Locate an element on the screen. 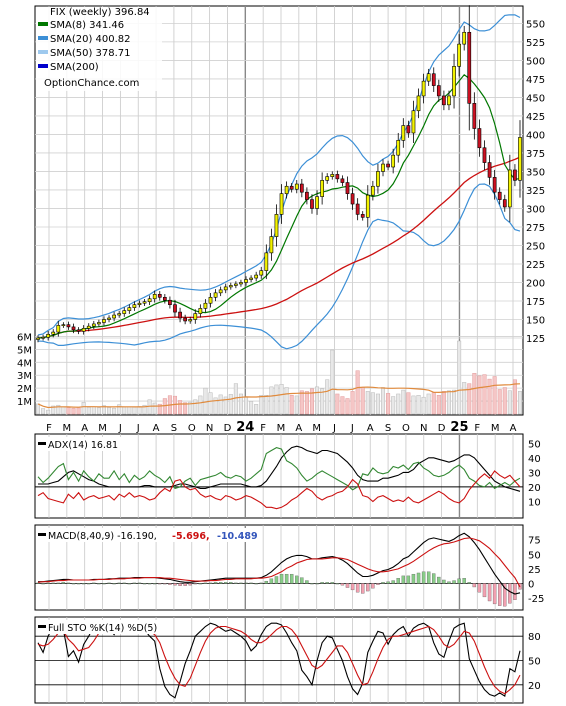 The height and width of the screenshot is (706, 566). legend-sma50: SMA(50) 378.71 is located at coordinates (90, 53).